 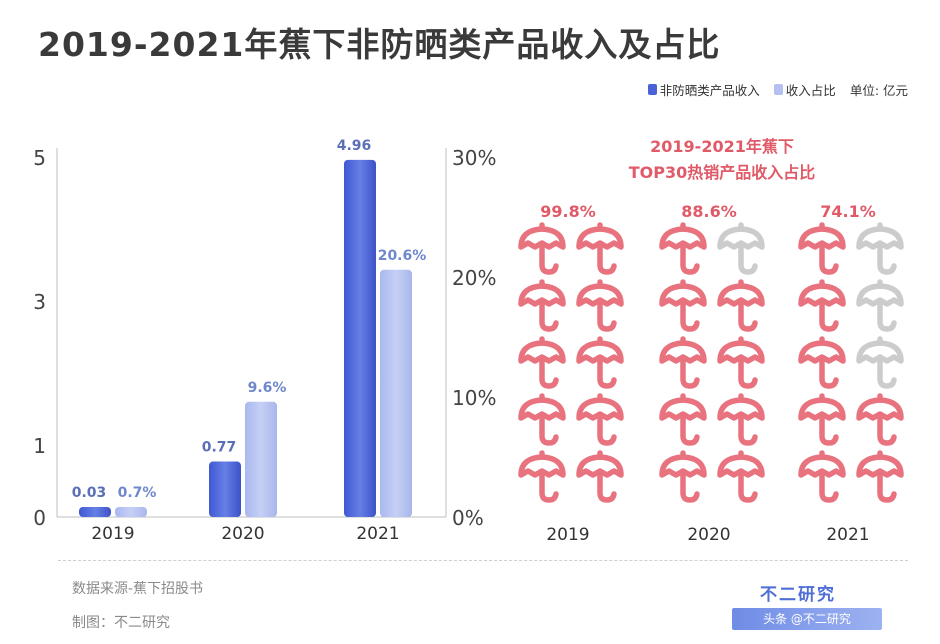 What do you see at coordinates (807, 619) in the screenshot?
I see `brand-tag: 头条 @不二研究` at bounding box center [807, 619].